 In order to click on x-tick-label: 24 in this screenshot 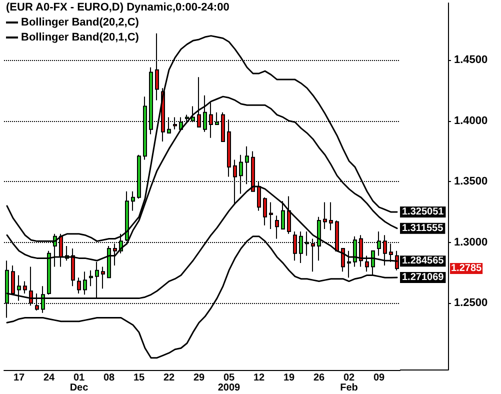, I will do `click(49, 378)`.